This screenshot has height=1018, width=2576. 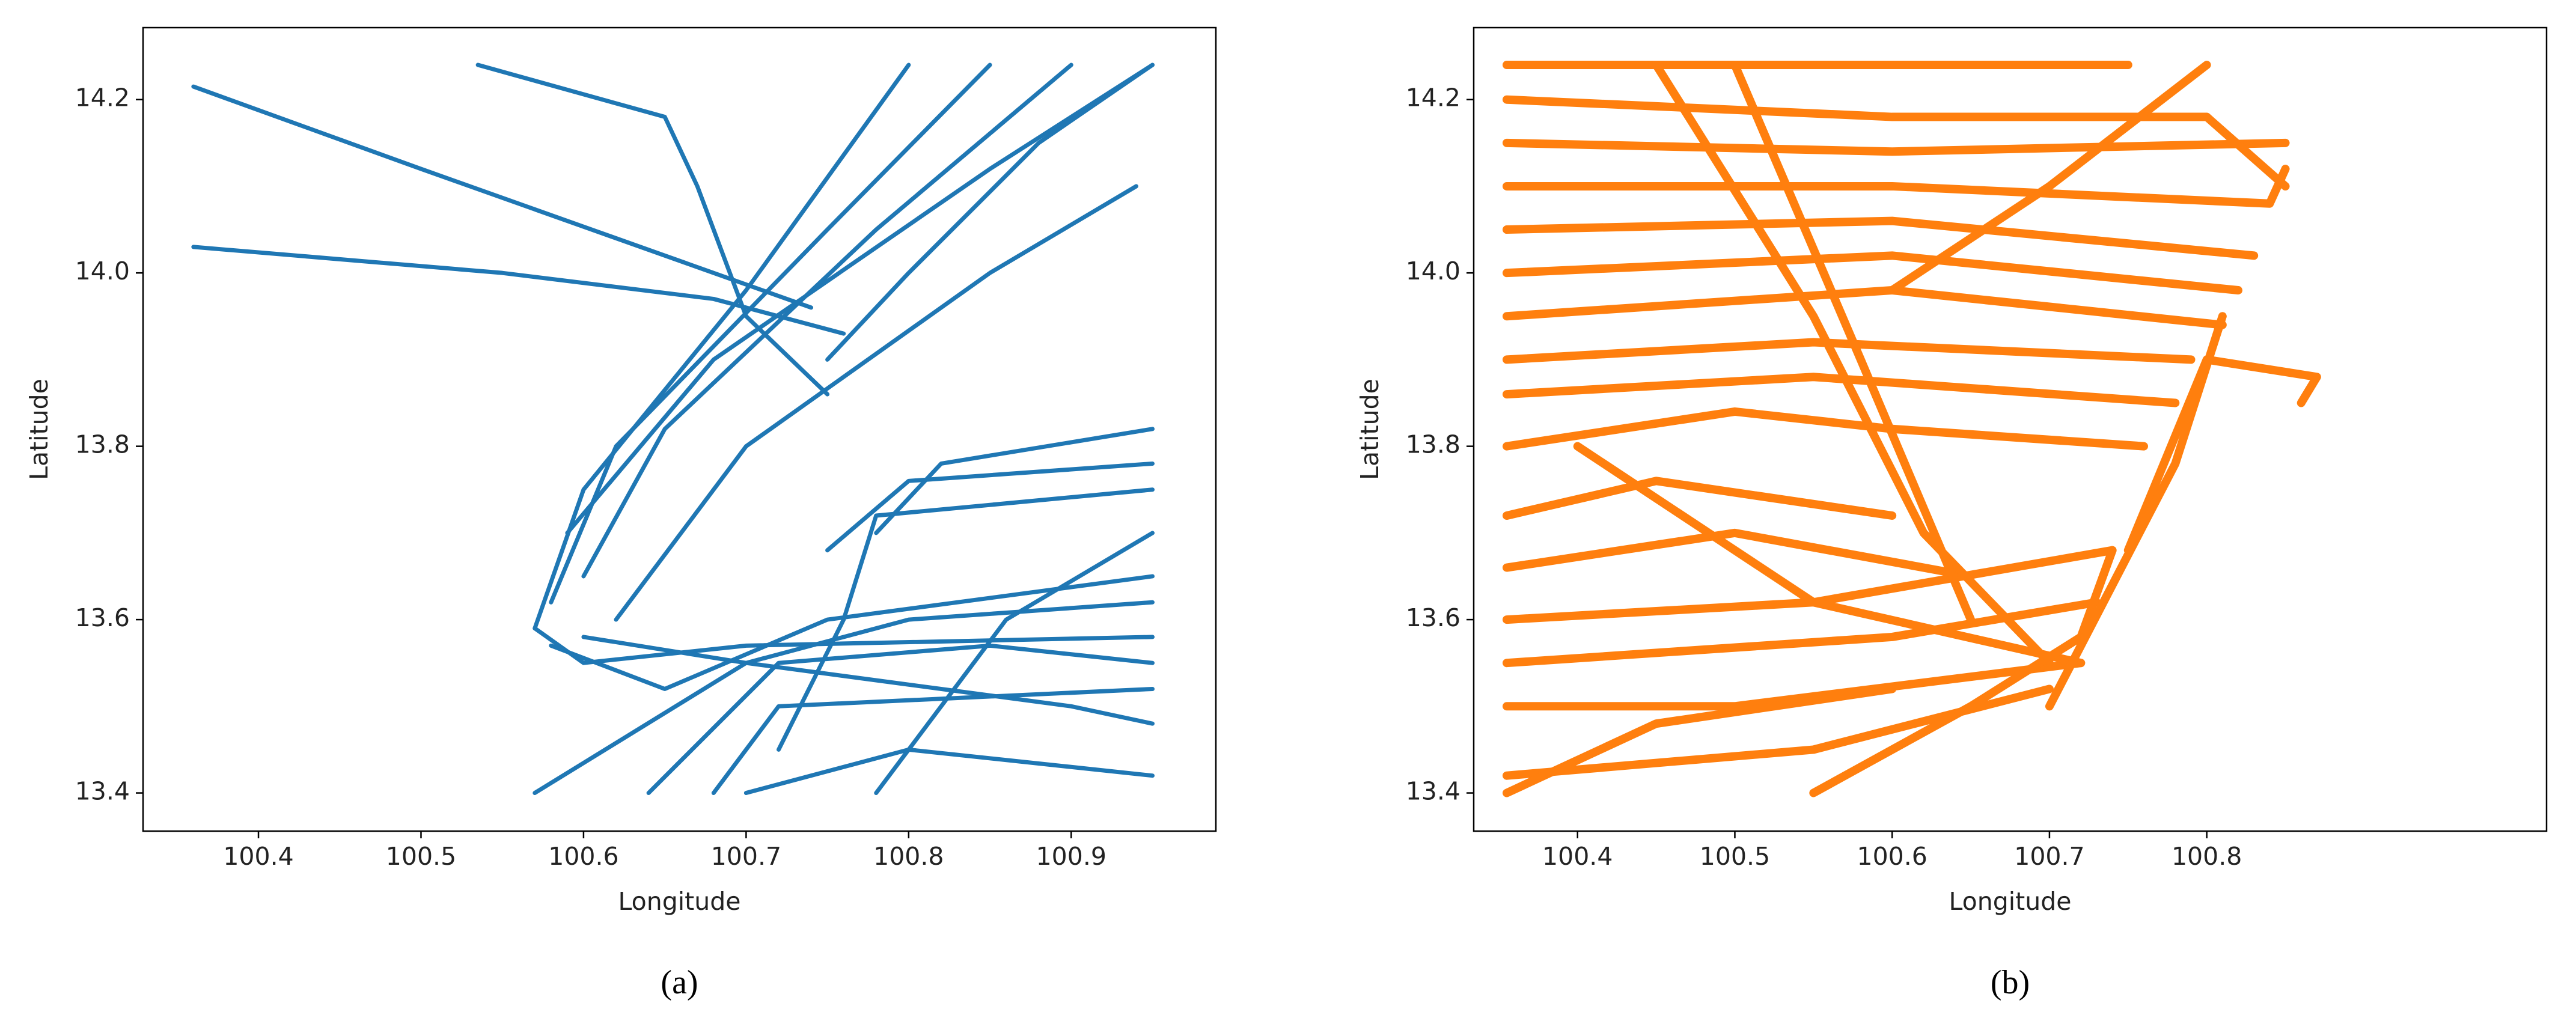 What do you see at coordinates (1071, 856) in the screenshot?
I see `x-tick-label: 100.9` at bounding box center [1071, 856].